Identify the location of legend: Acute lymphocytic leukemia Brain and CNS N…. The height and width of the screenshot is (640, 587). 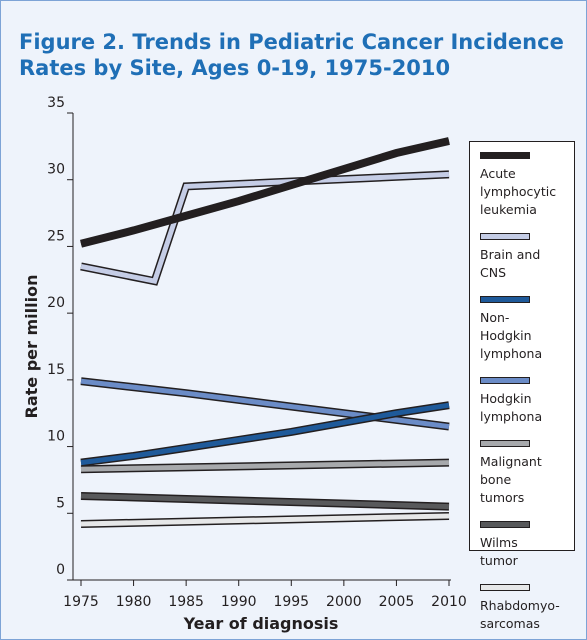
(522, 386).